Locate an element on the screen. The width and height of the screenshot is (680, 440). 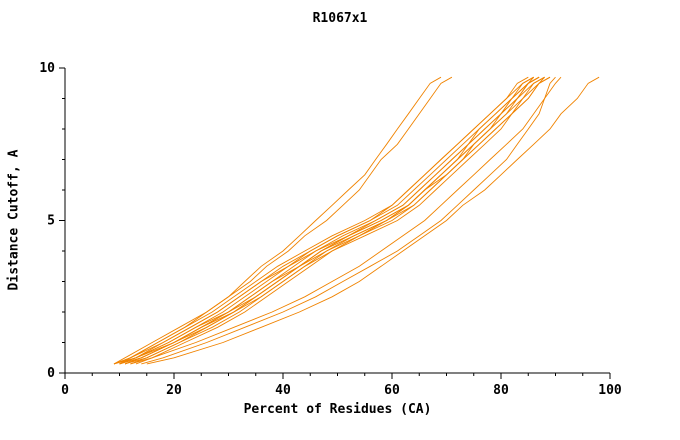
x-tick-label: 60 is located at coordinates (392, 390).